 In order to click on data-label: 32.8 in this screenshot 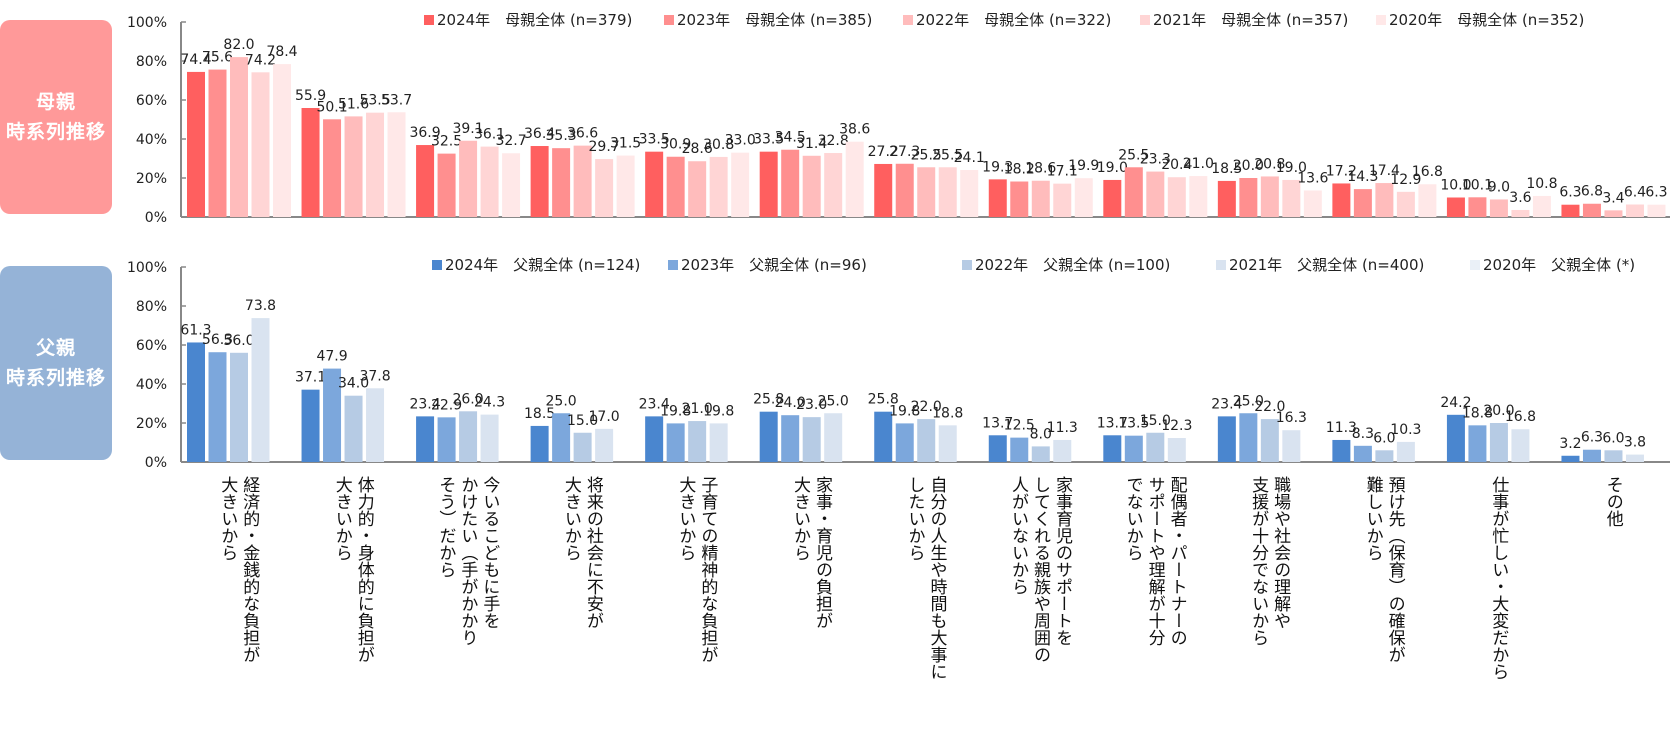, I will do `click(833, 141)`.